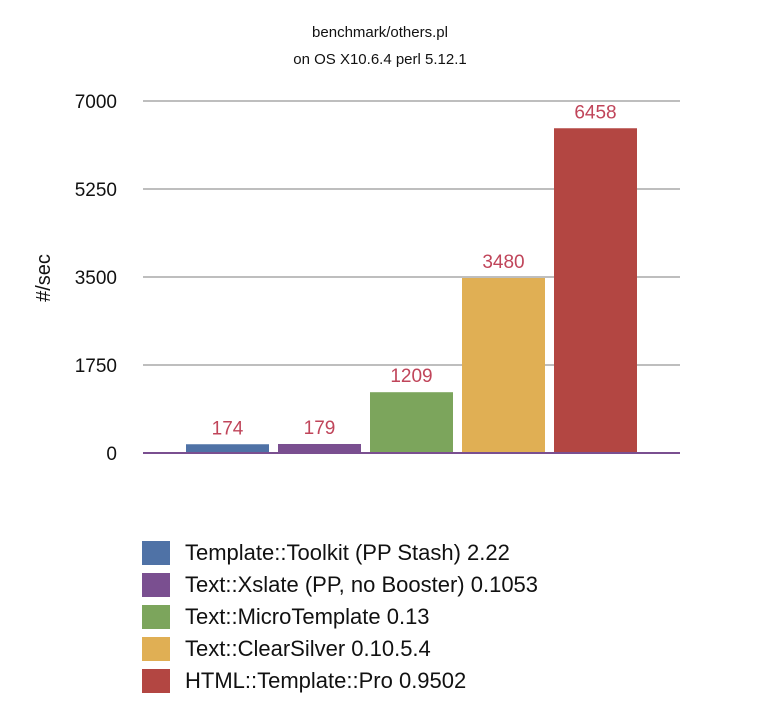  What do you see at coordinates (96, 190) in the screenshot?
I see `y-tick-label: 5250` at bounding box center [96, 190].